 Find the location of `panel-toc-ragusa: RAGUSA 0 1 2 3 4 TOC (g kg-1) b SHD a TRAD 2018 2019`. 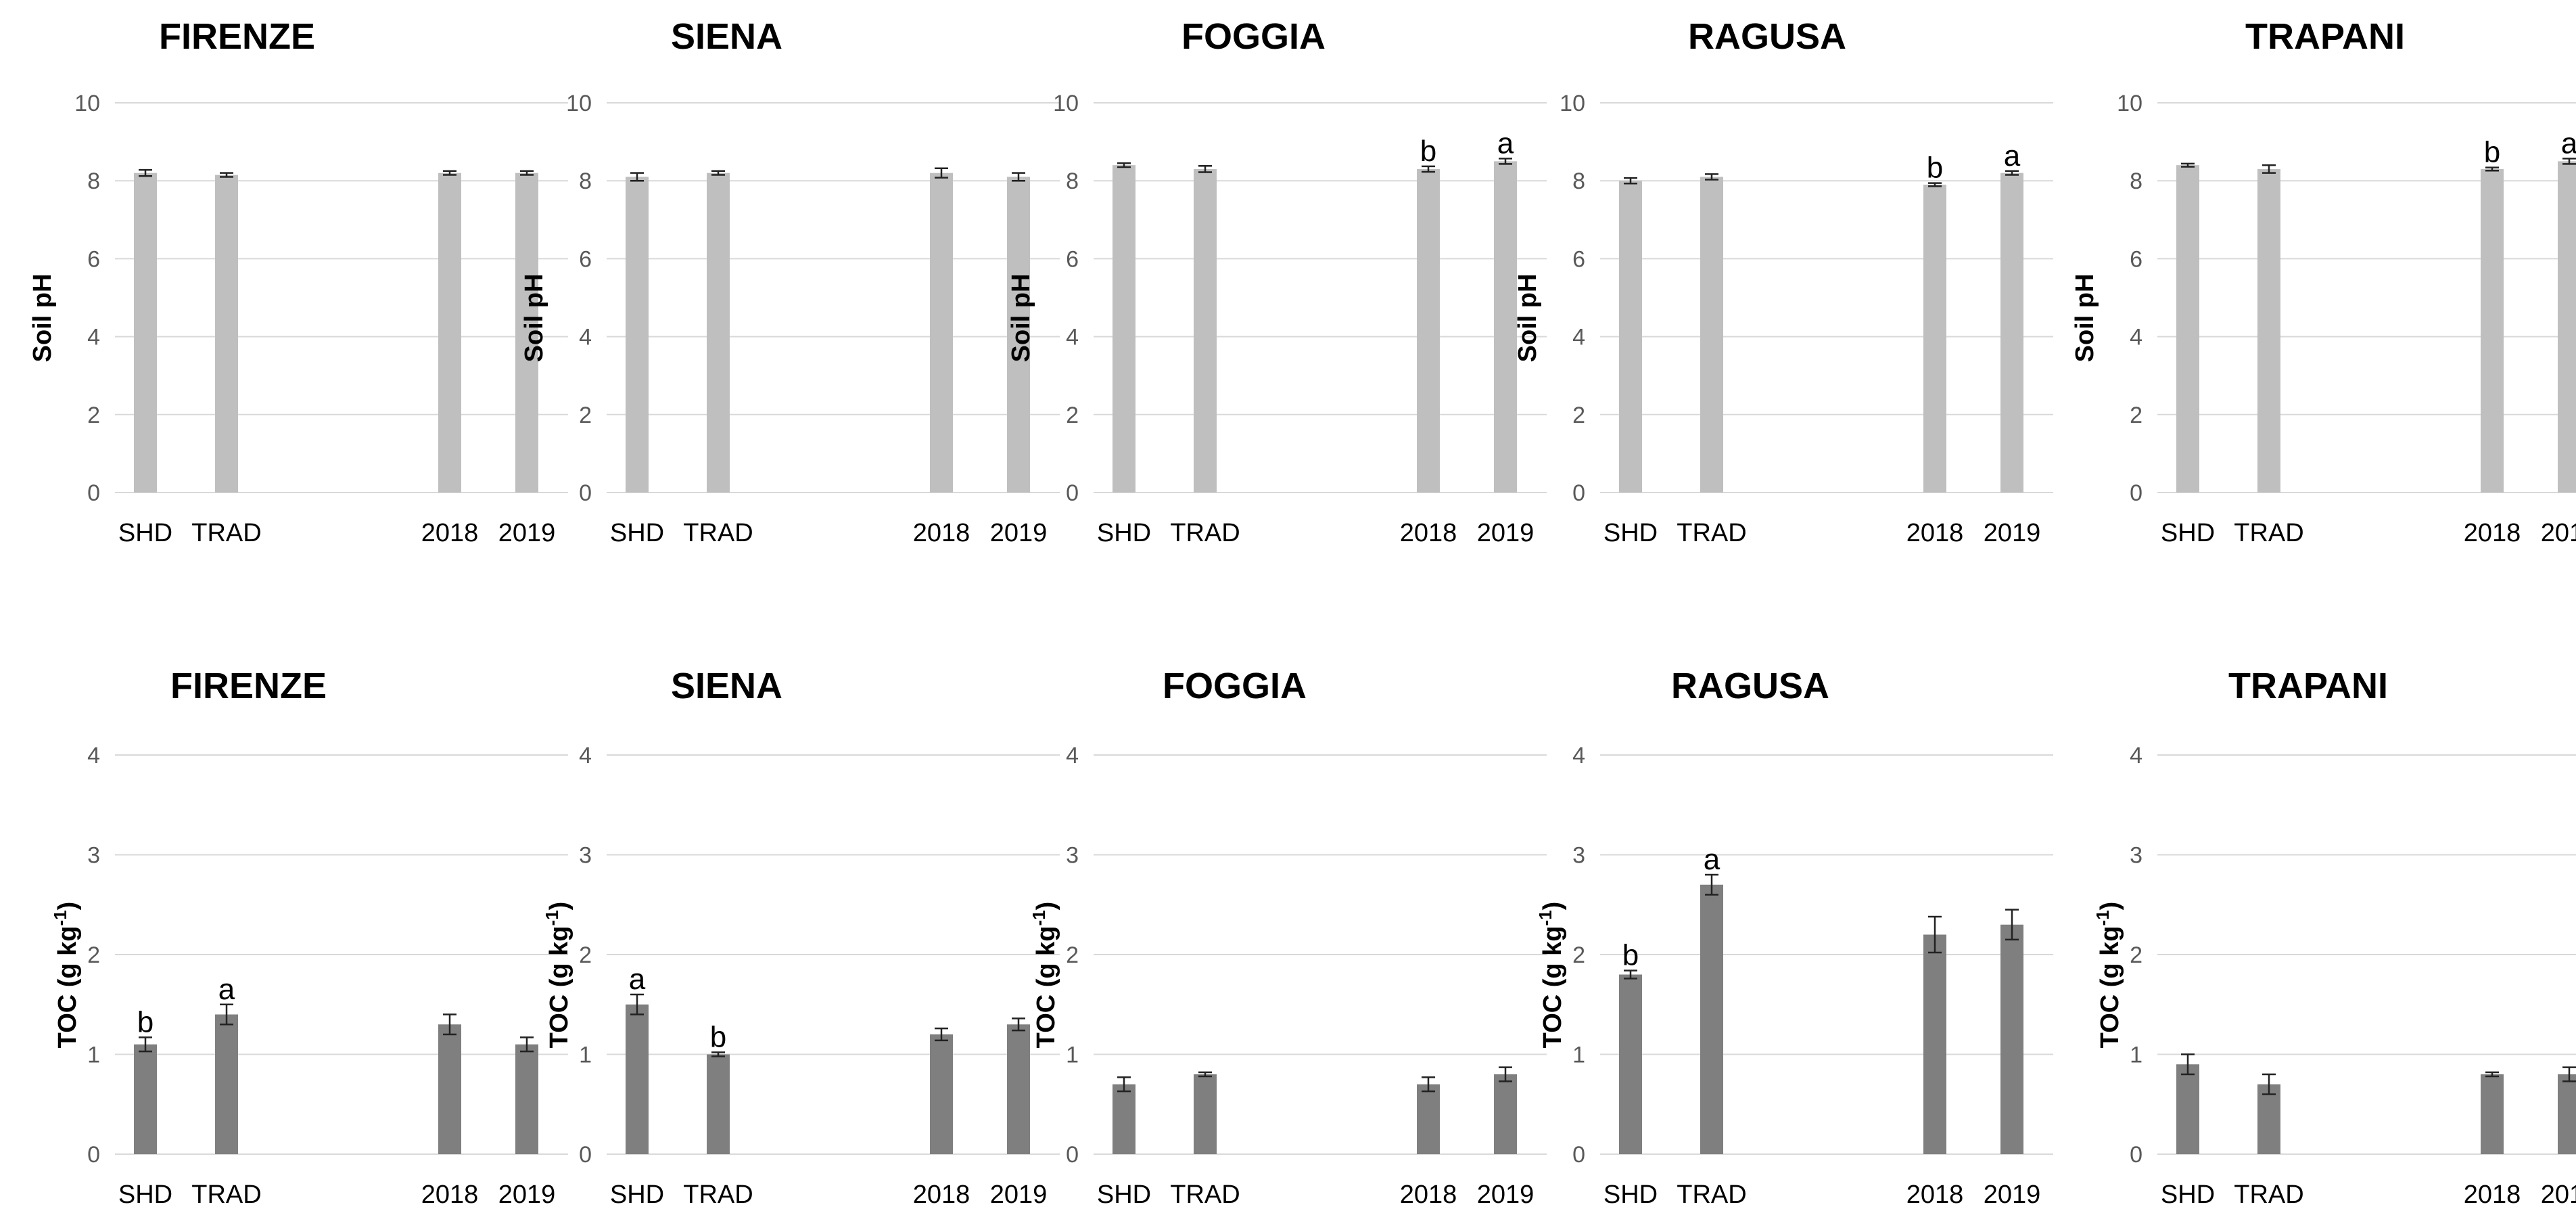

panel-toc-ragusa: RAGUSA 0 1 2 3 4 TOC (g kg-1) b SHD a TRAD 2018 2019 is located at coordinates (1794, 937).